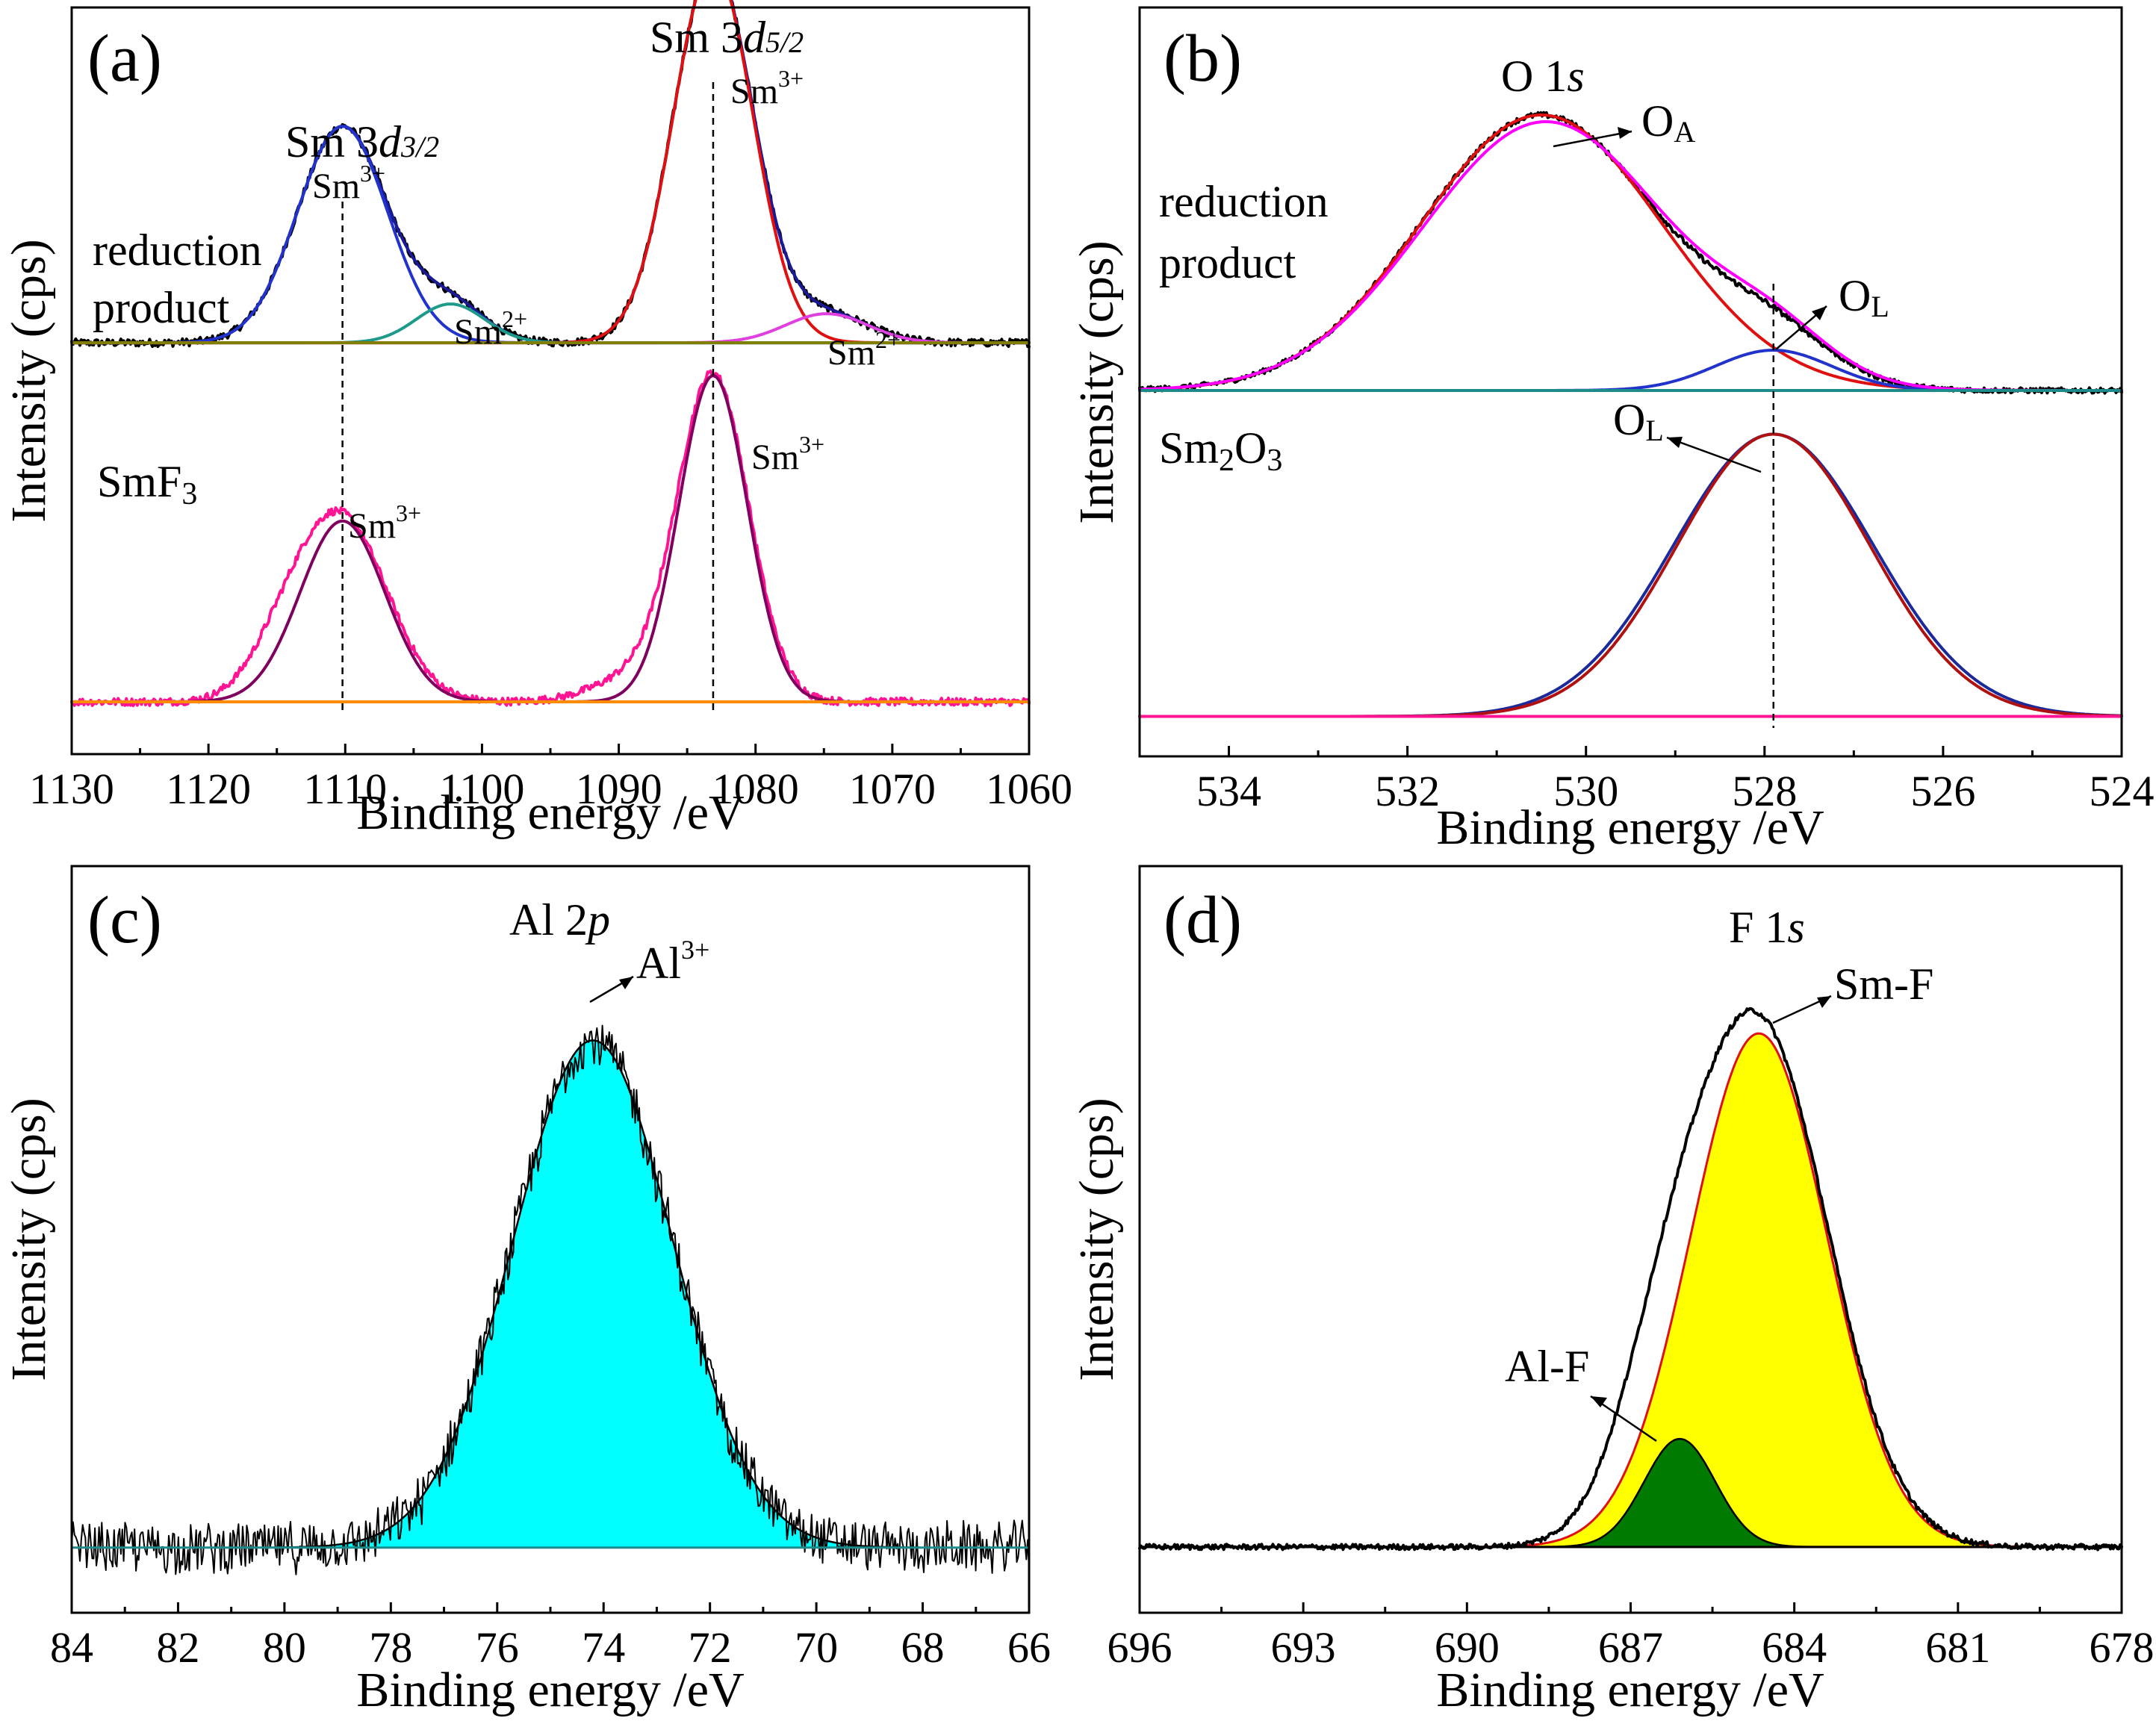 Image resolution: width=2156 pixels, height=1724 pixels. I want to click on x-tick-label: 524, so click(2122, 791).